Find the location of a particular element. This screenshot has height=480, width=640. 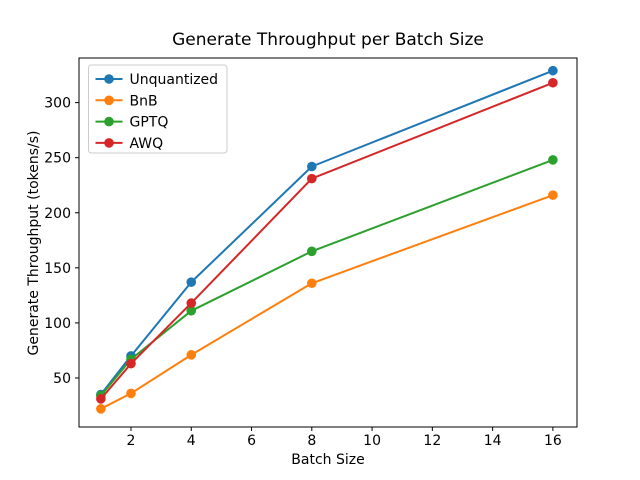

y-tick-label: 150 is located at coordinates (57, 269).